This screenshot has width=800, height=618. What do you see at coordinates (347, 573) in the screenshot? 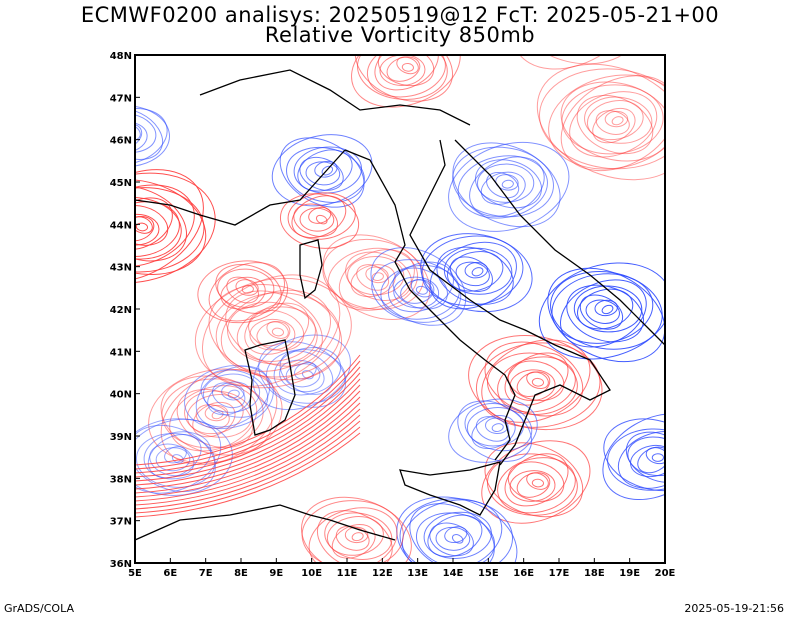
I see `lon-label: 11E` at bounding box center [347, 573].